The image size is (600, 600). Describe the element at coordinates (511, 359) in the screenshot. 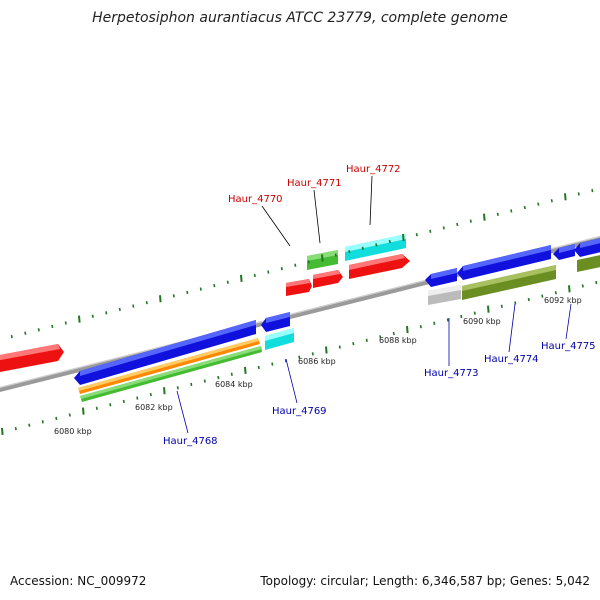

I see `gene-label-haur-4774: Haur_4774` at that location.